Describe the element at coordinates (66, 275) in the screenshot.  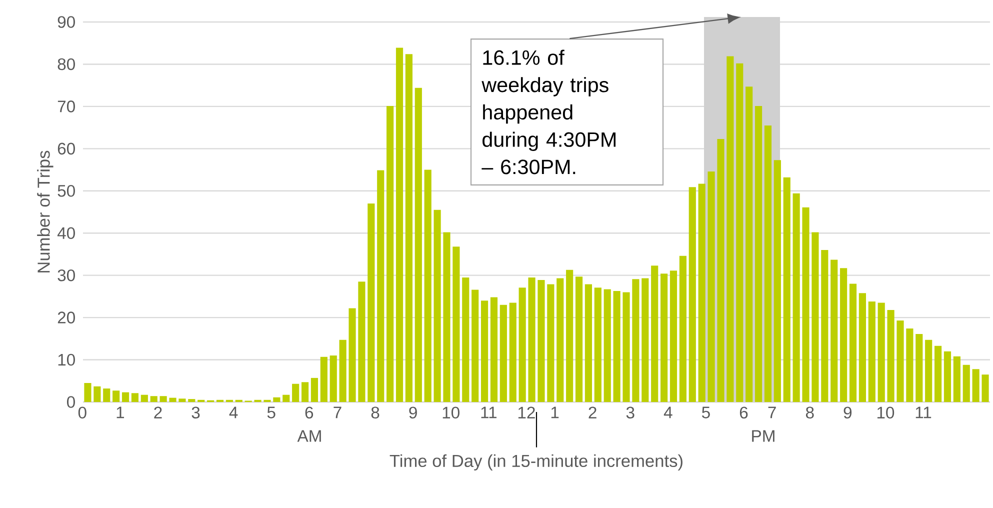
I see `y-tick-label: 30` at that location.